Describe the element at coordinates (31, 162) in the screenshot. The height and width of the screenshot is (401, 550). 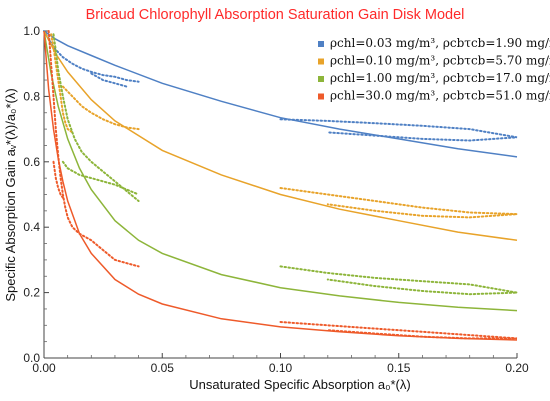
I see `y-tick-label: 0.6` at that location.